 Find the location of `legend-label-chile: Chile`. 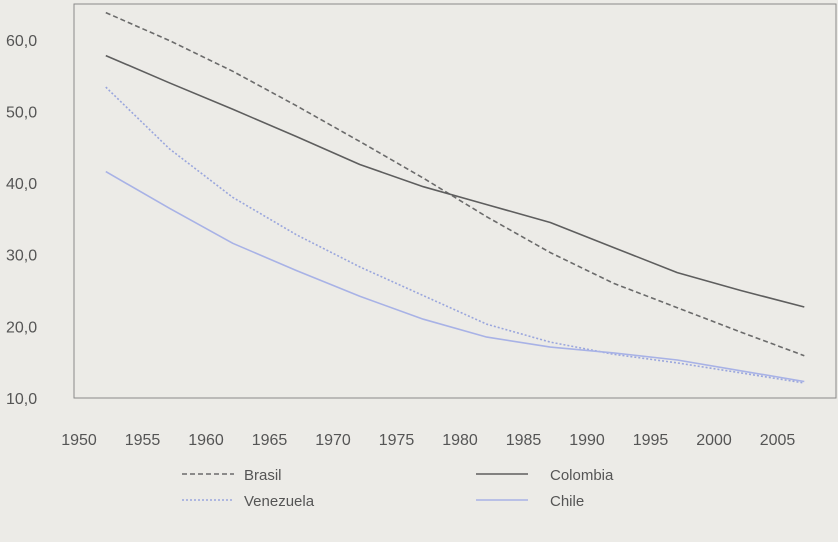

legend-label-chile: Chile is located at coordinates (567, 501).